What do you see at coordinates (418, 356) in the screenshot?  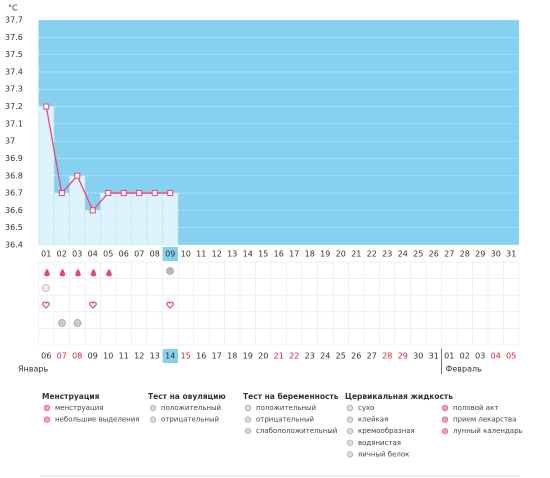 I see `date-label: 30` at bounding box center [418, 356].